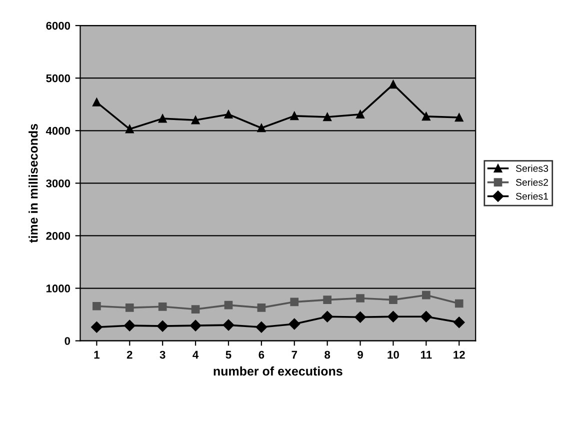 The image size is (573, 426). I want to click on x-tick-label: 7, so click(294, 354).